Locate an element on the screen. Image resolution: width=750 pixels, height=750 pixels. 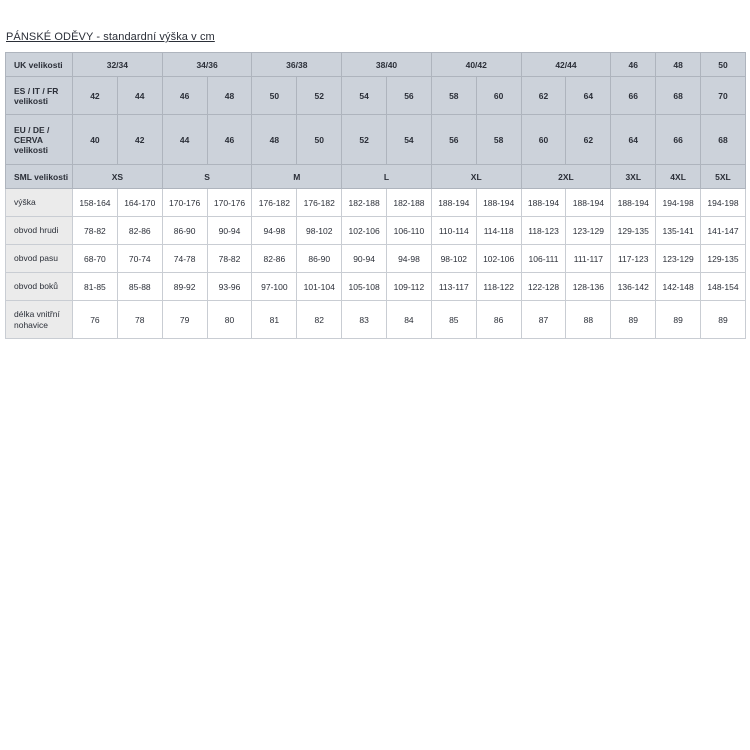
header-cell: 50 is located at coordinates (319, 139).